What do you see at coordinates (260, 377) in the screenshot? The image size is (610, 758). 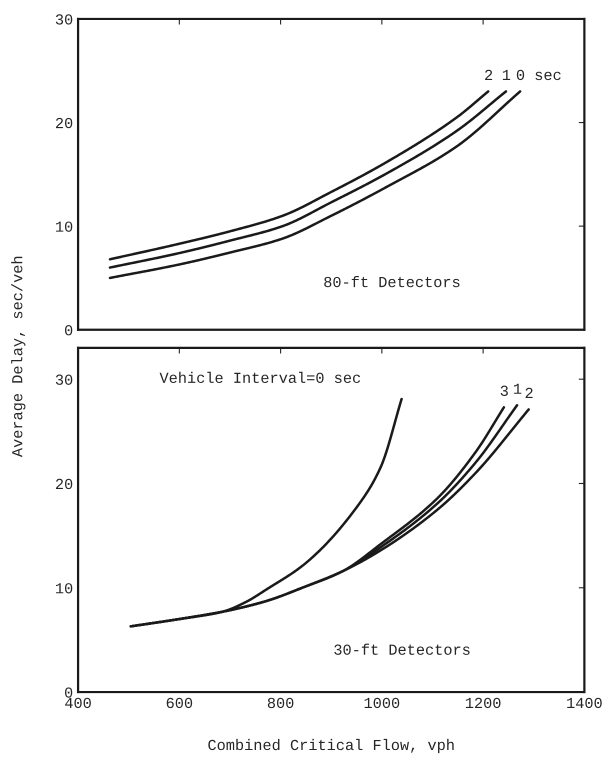 I see `annotation: Vehicle Interval=0 sec` at bounding box center [260, 377].